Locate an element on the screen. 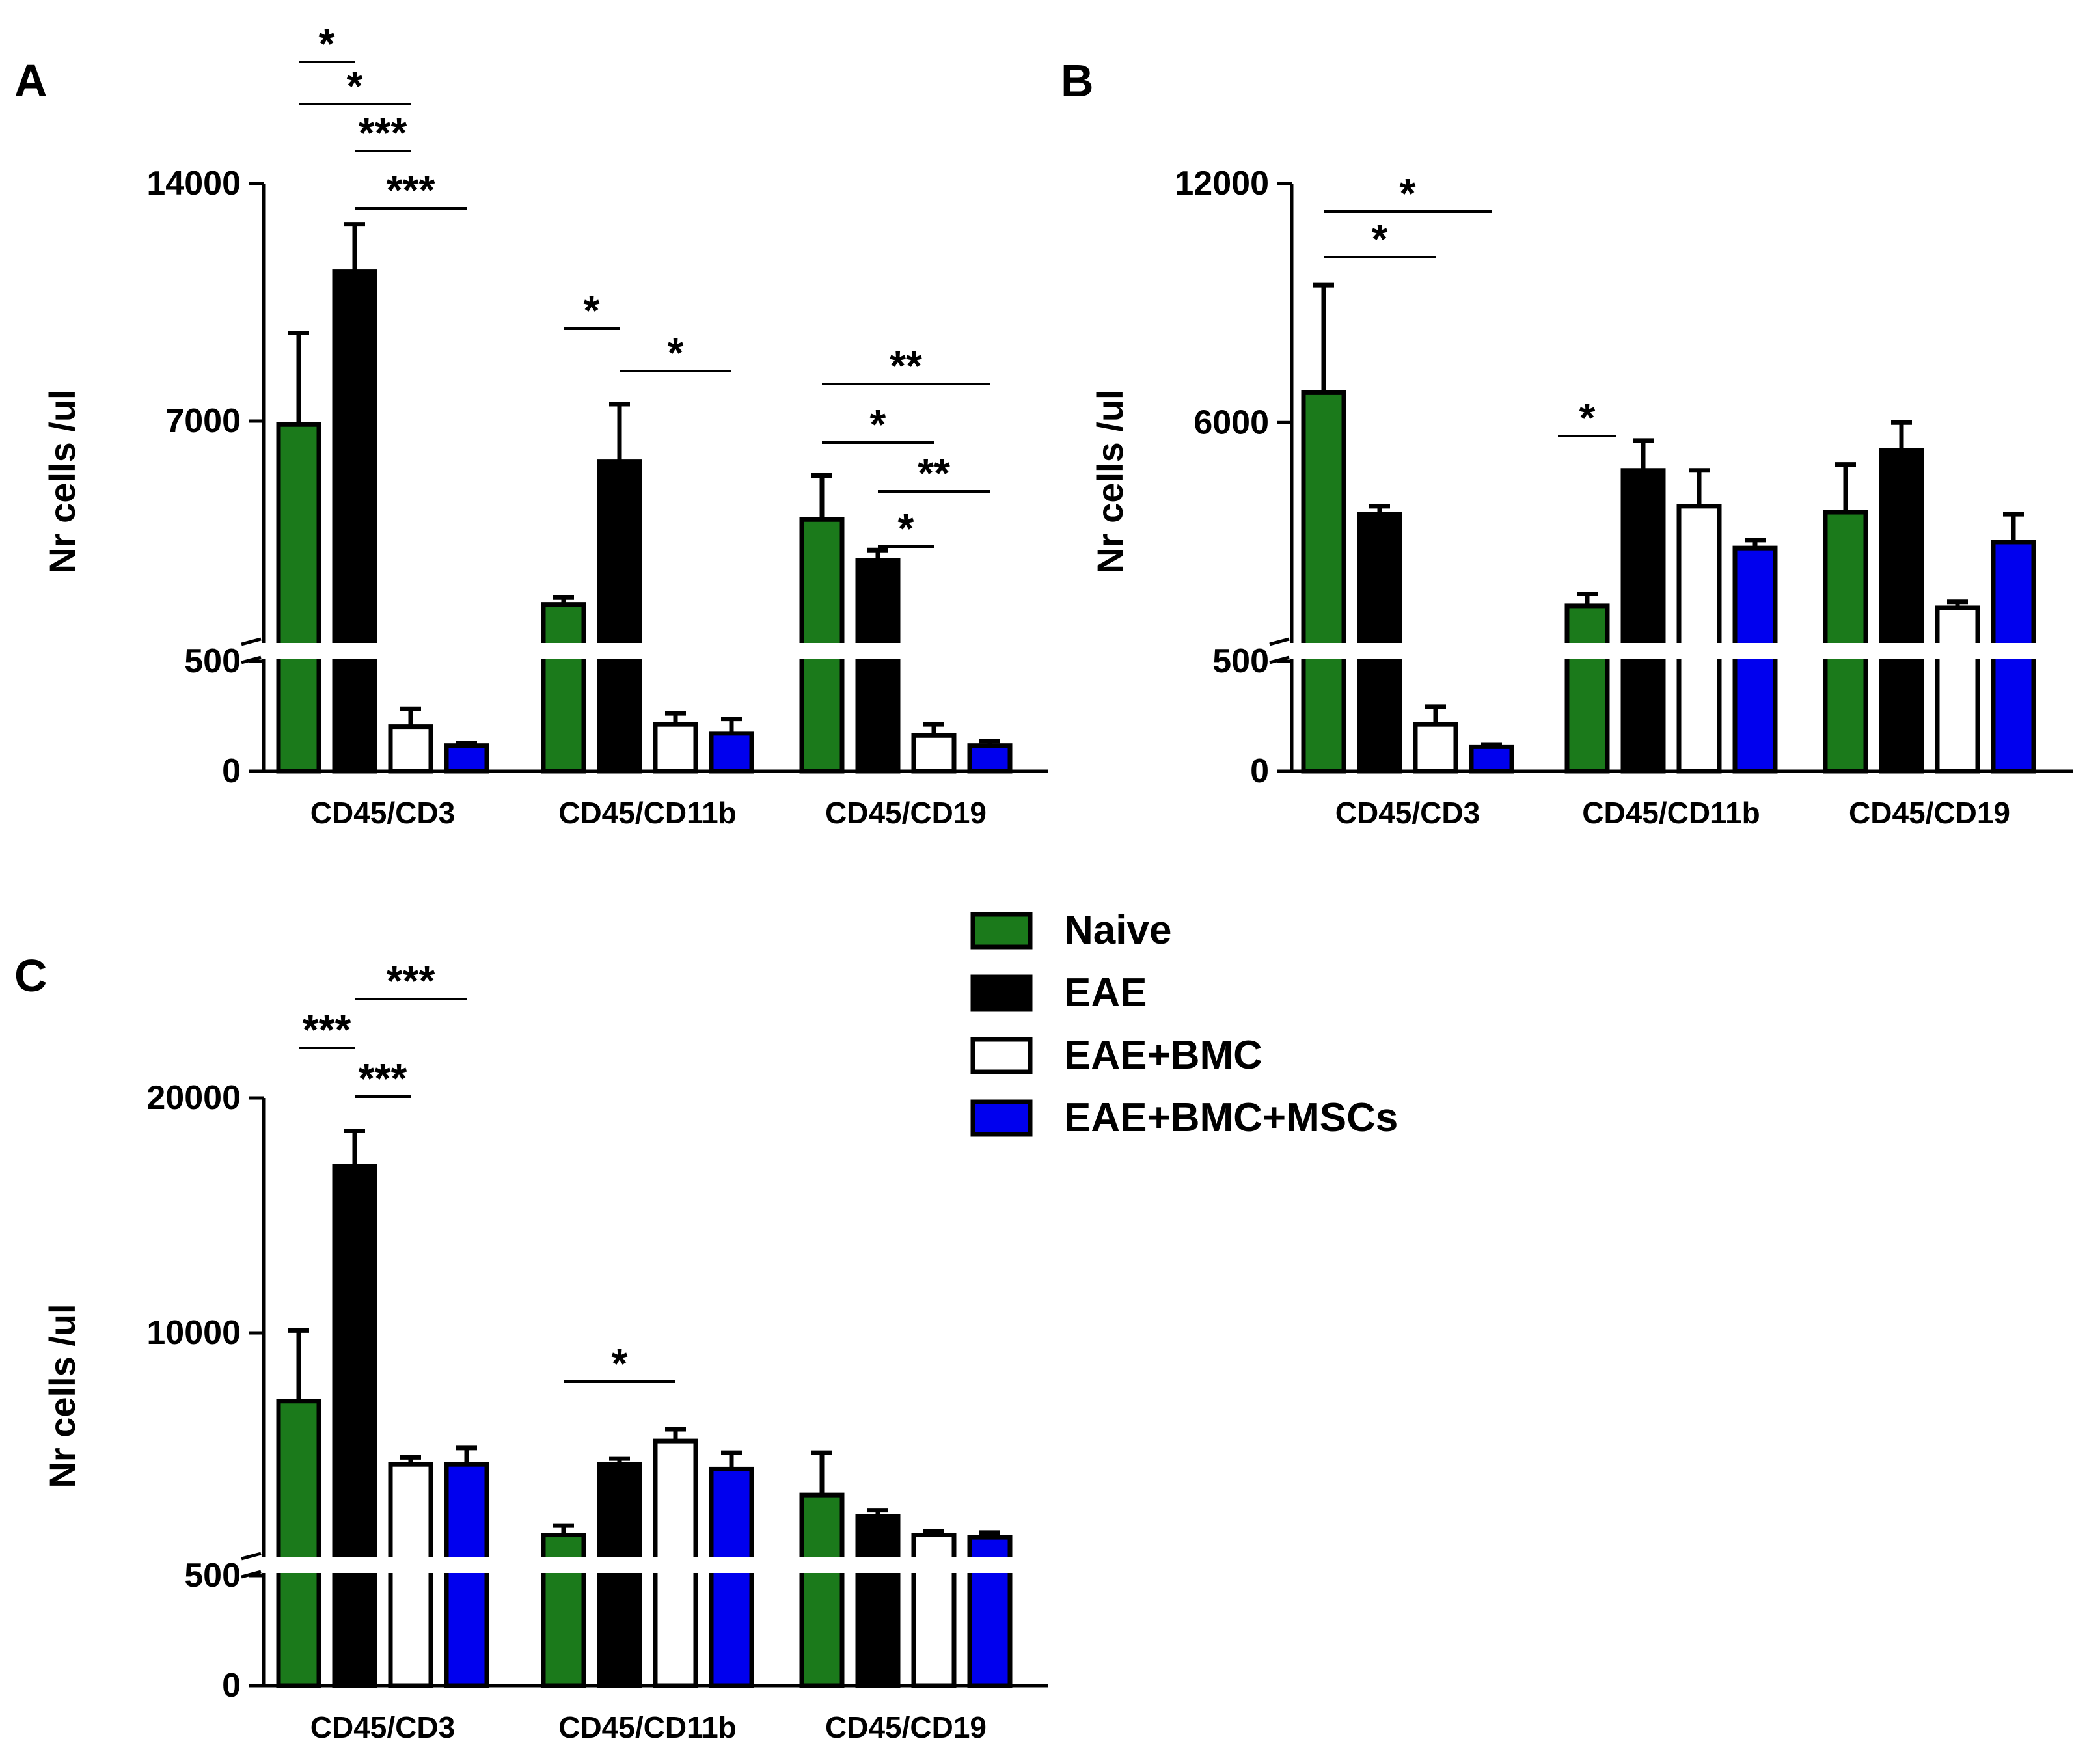 This screenshot has height=1752, width=2100. y-tick-label: 6000 is located at coordinates (1231, 423).